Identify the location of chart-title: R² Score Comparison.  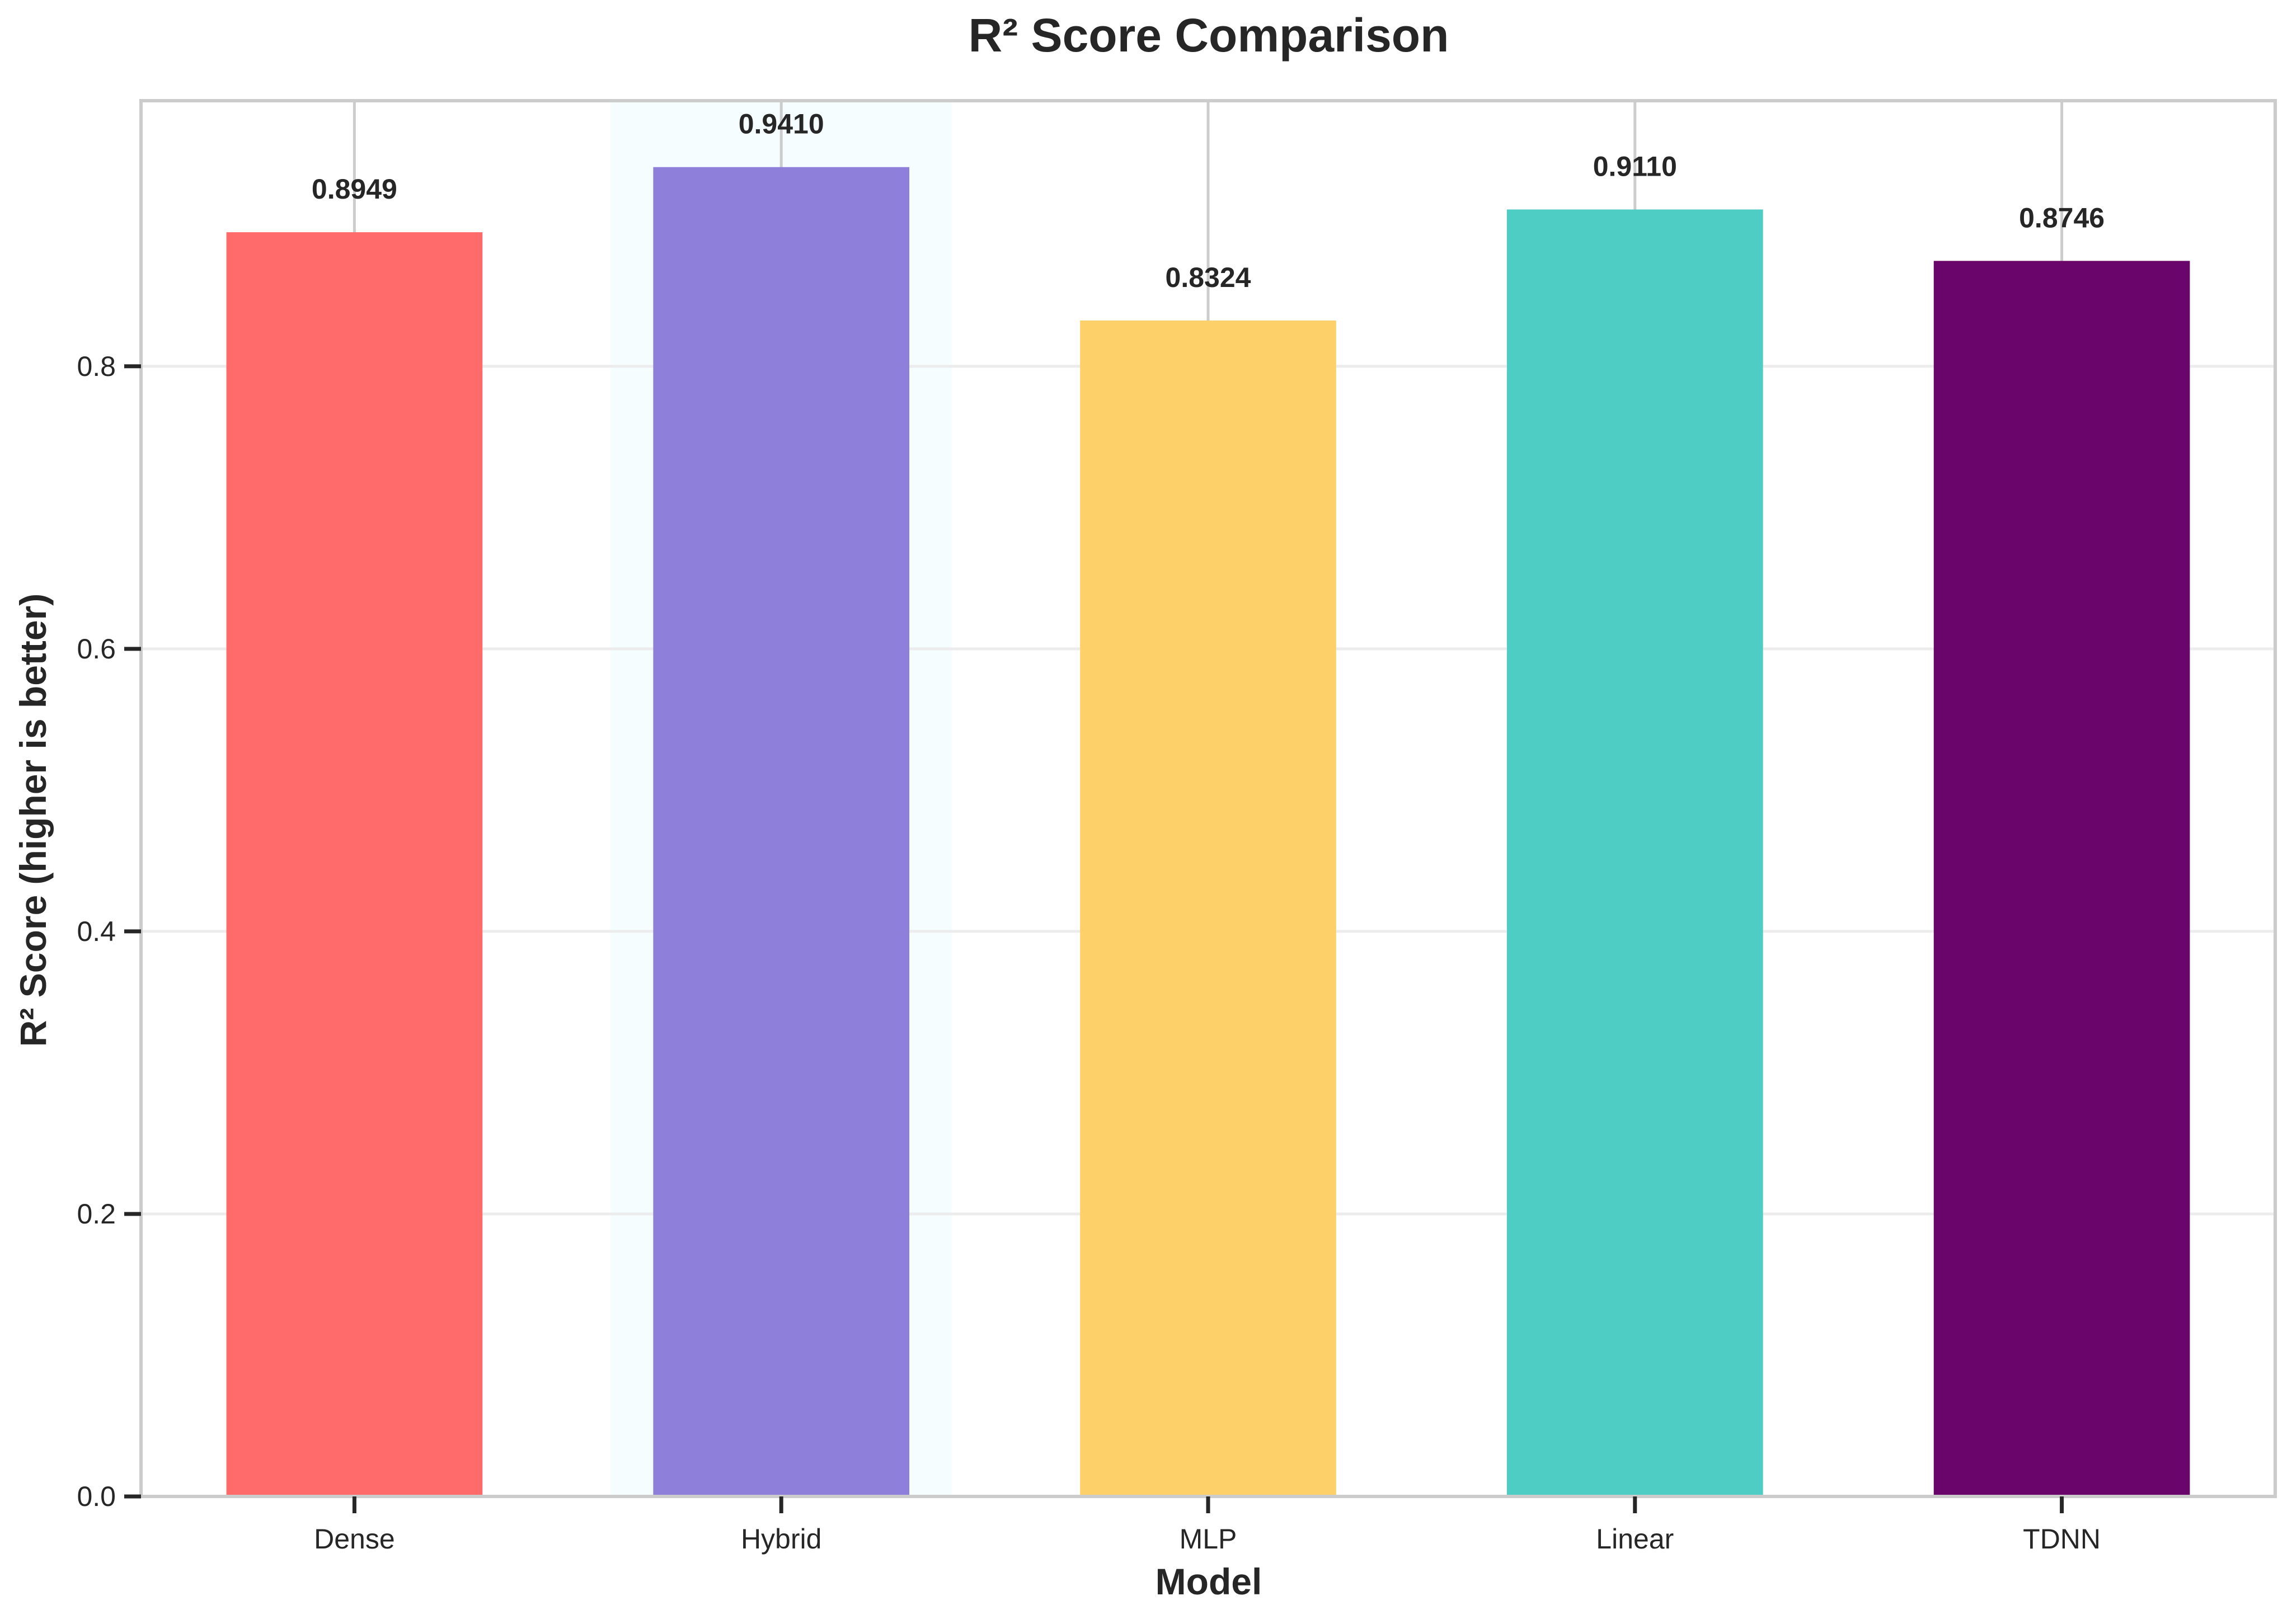
(1209, 35).